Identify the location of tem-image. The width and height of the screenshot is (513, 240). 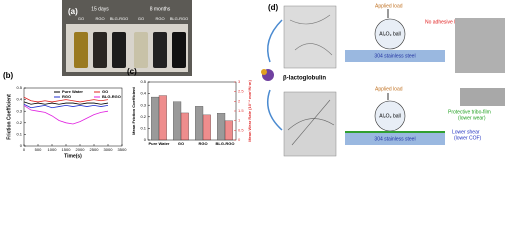
(310, 37).